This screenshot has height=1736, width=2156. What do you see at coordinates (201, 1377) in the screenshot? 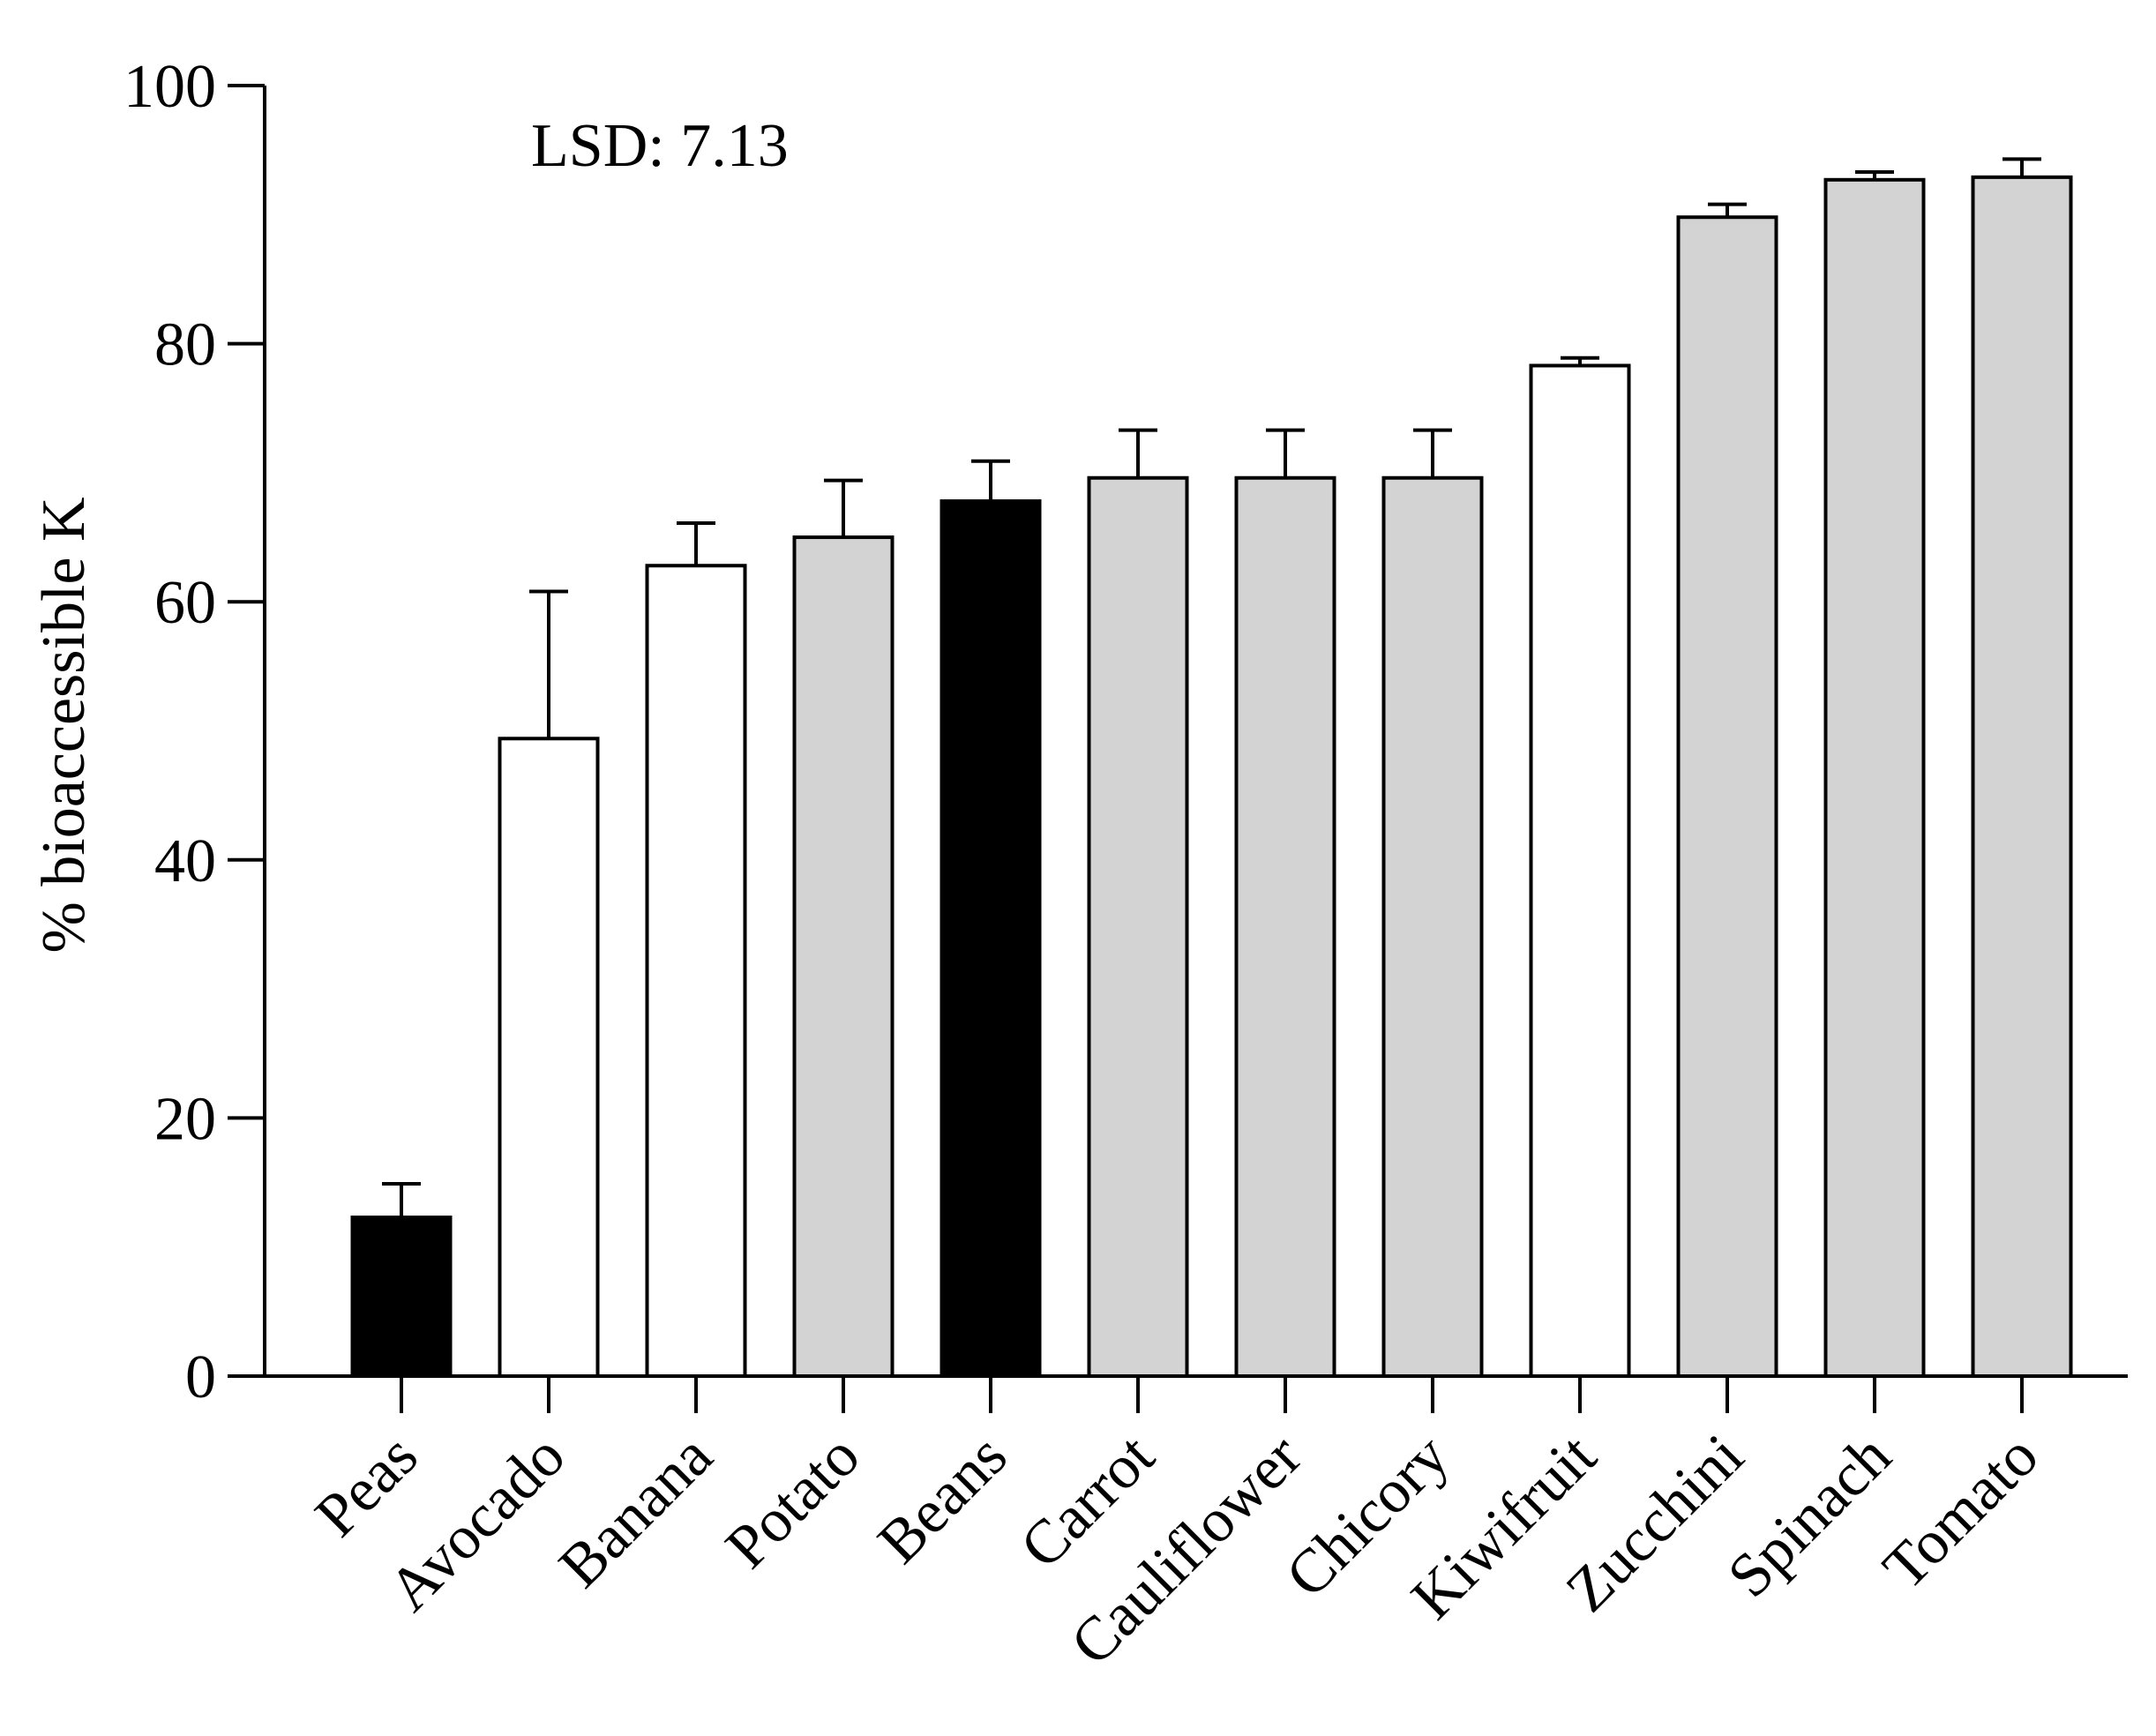
I see `y-tick-label-0: 0` at bounding box center [201, 1377].